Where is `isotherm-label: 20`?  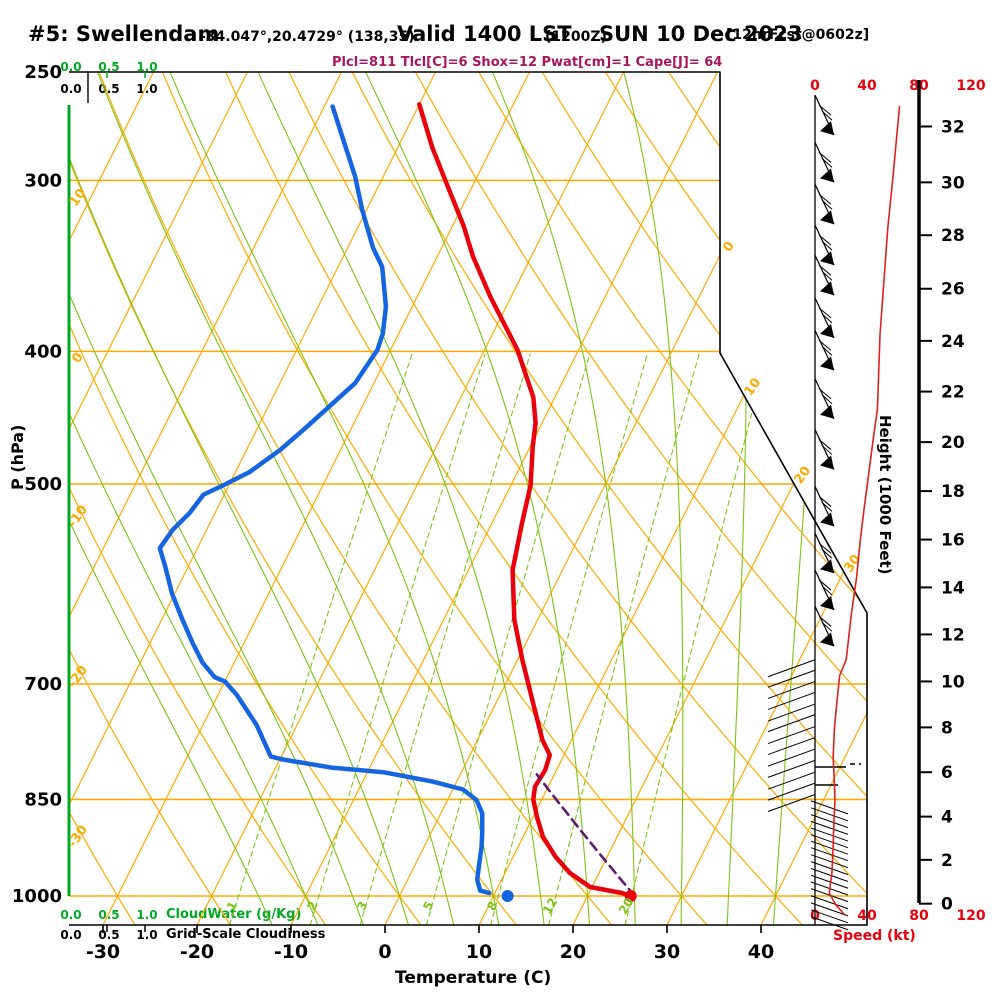
isotherm-label: 20 is located at coordinates (803, 475).